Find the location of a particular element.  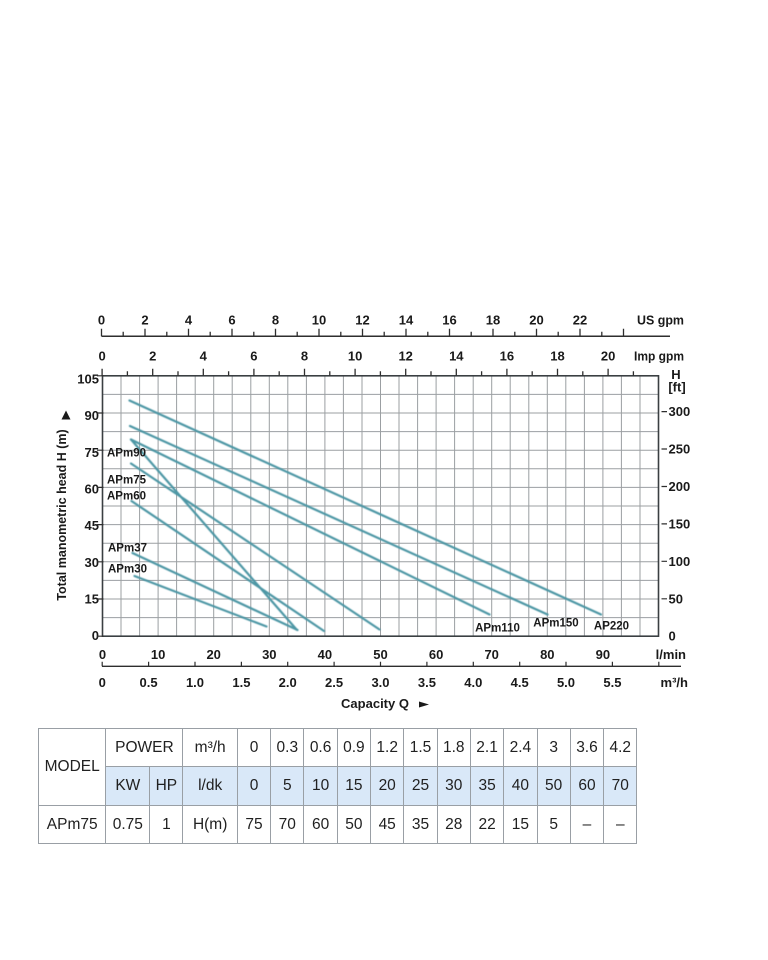

svg-text: 3.0 is located at coordinates (380, 682).